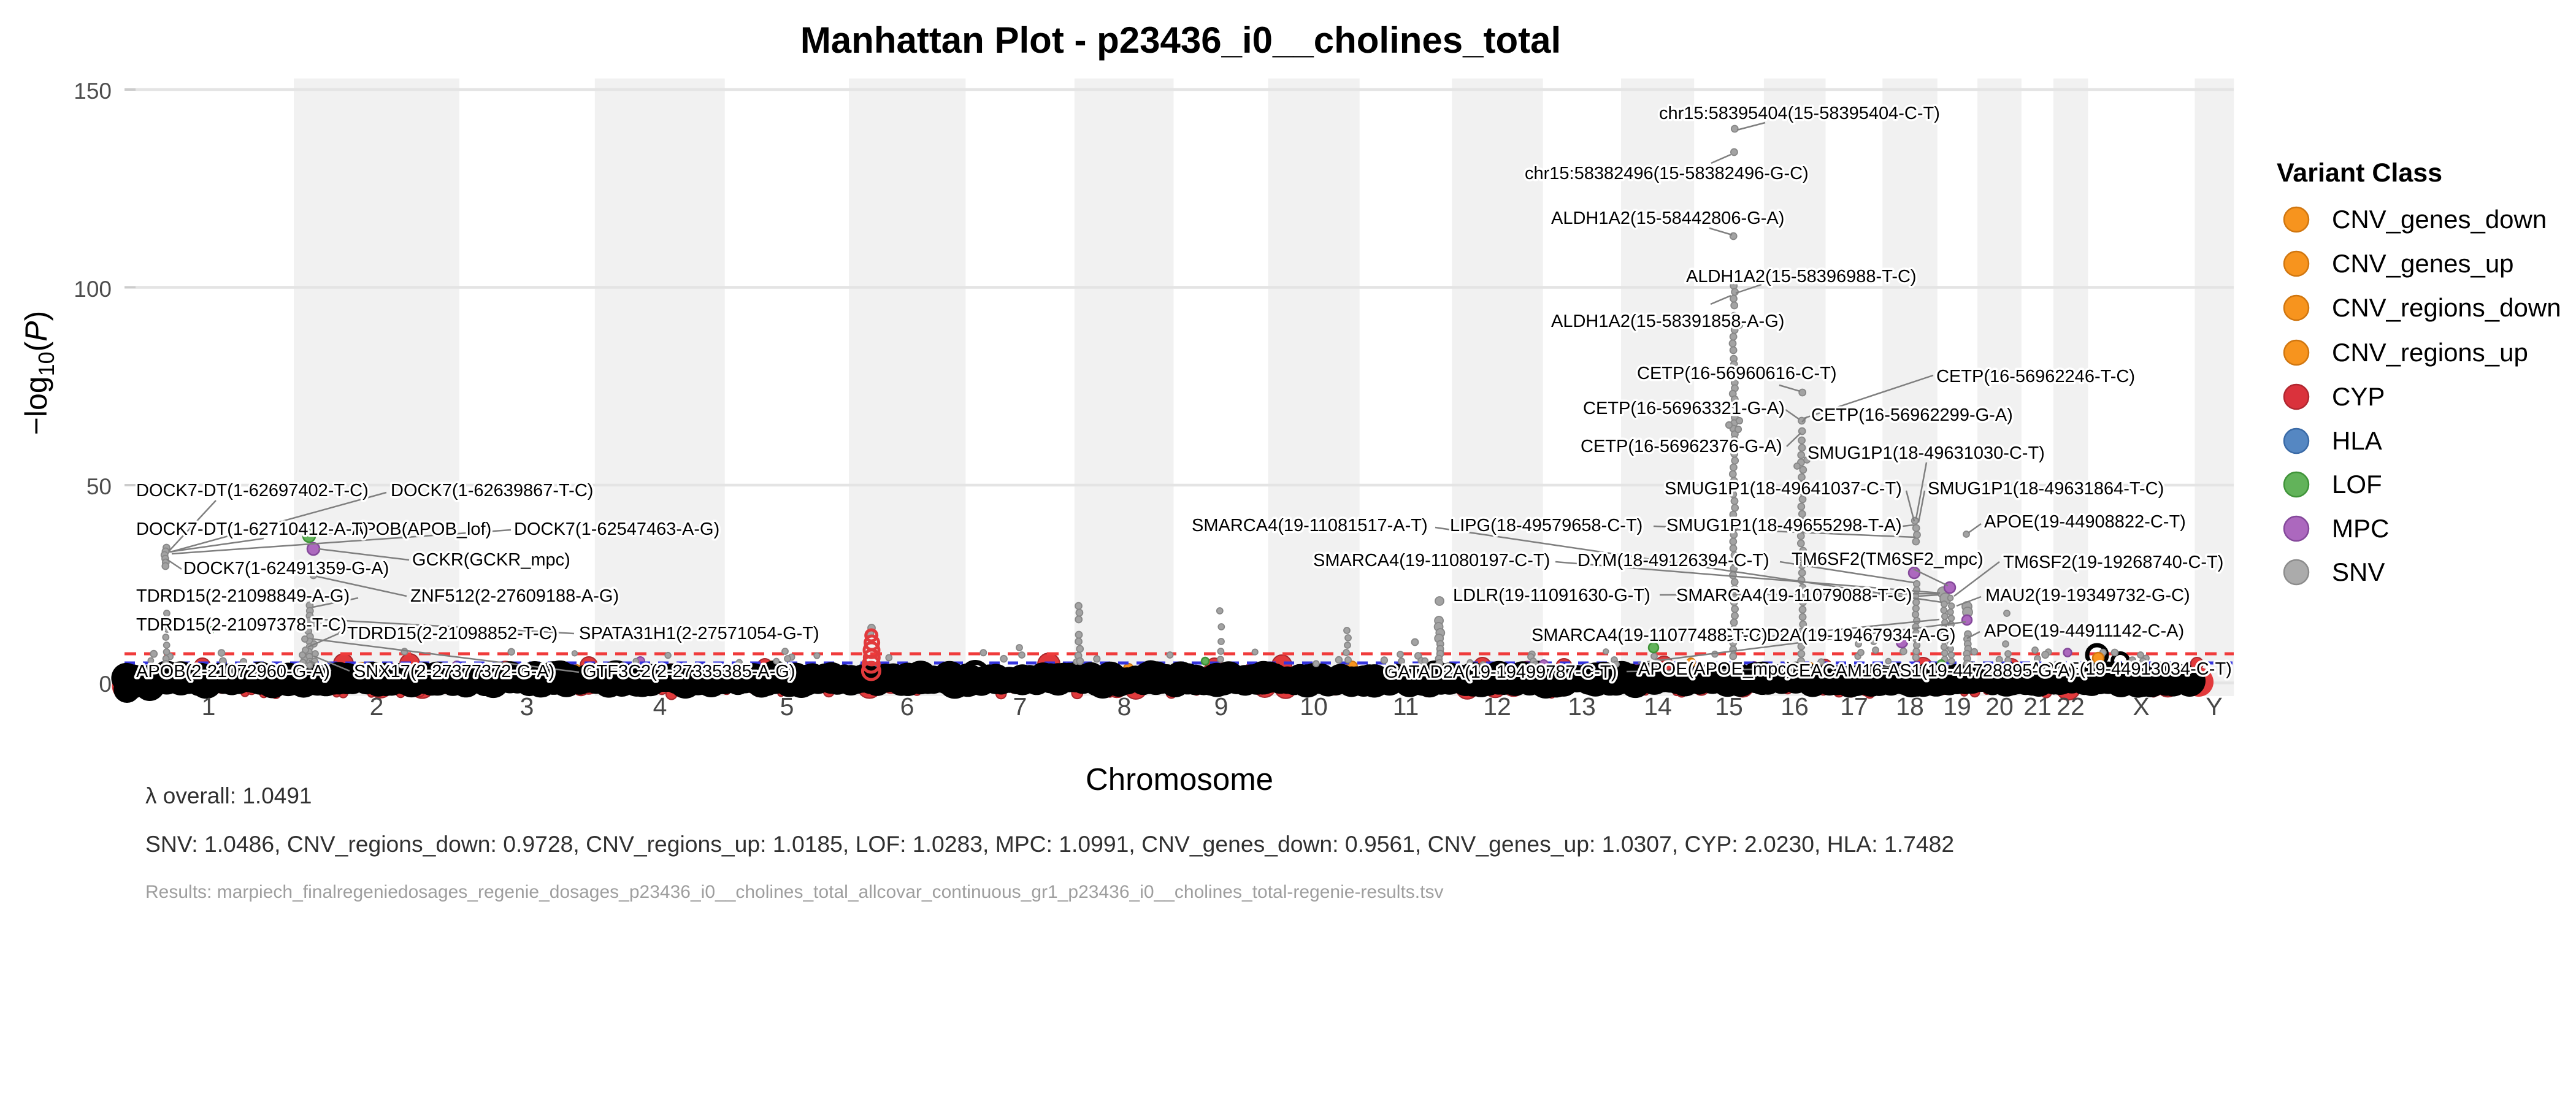  I want to click on svg-text: APOB(APOB_lof), so click(421, 529).